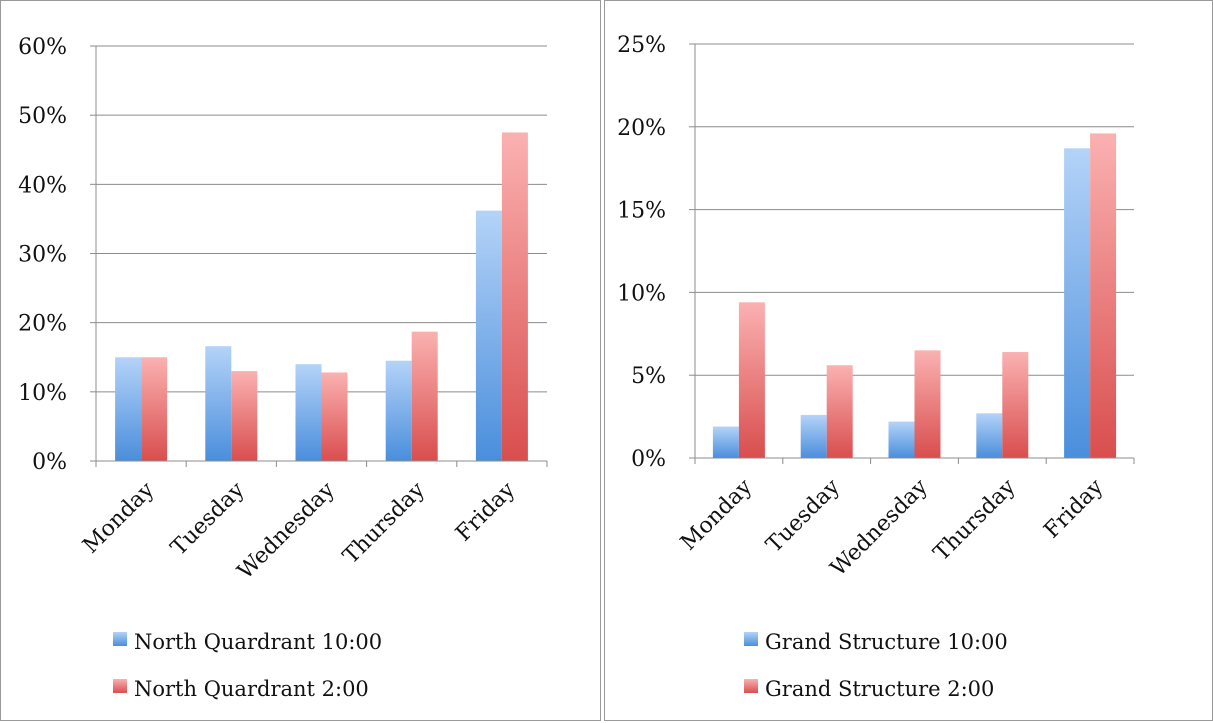 The image size is (1213, 723). I want to click on y-tick-label: 30%, so click(42, 255).